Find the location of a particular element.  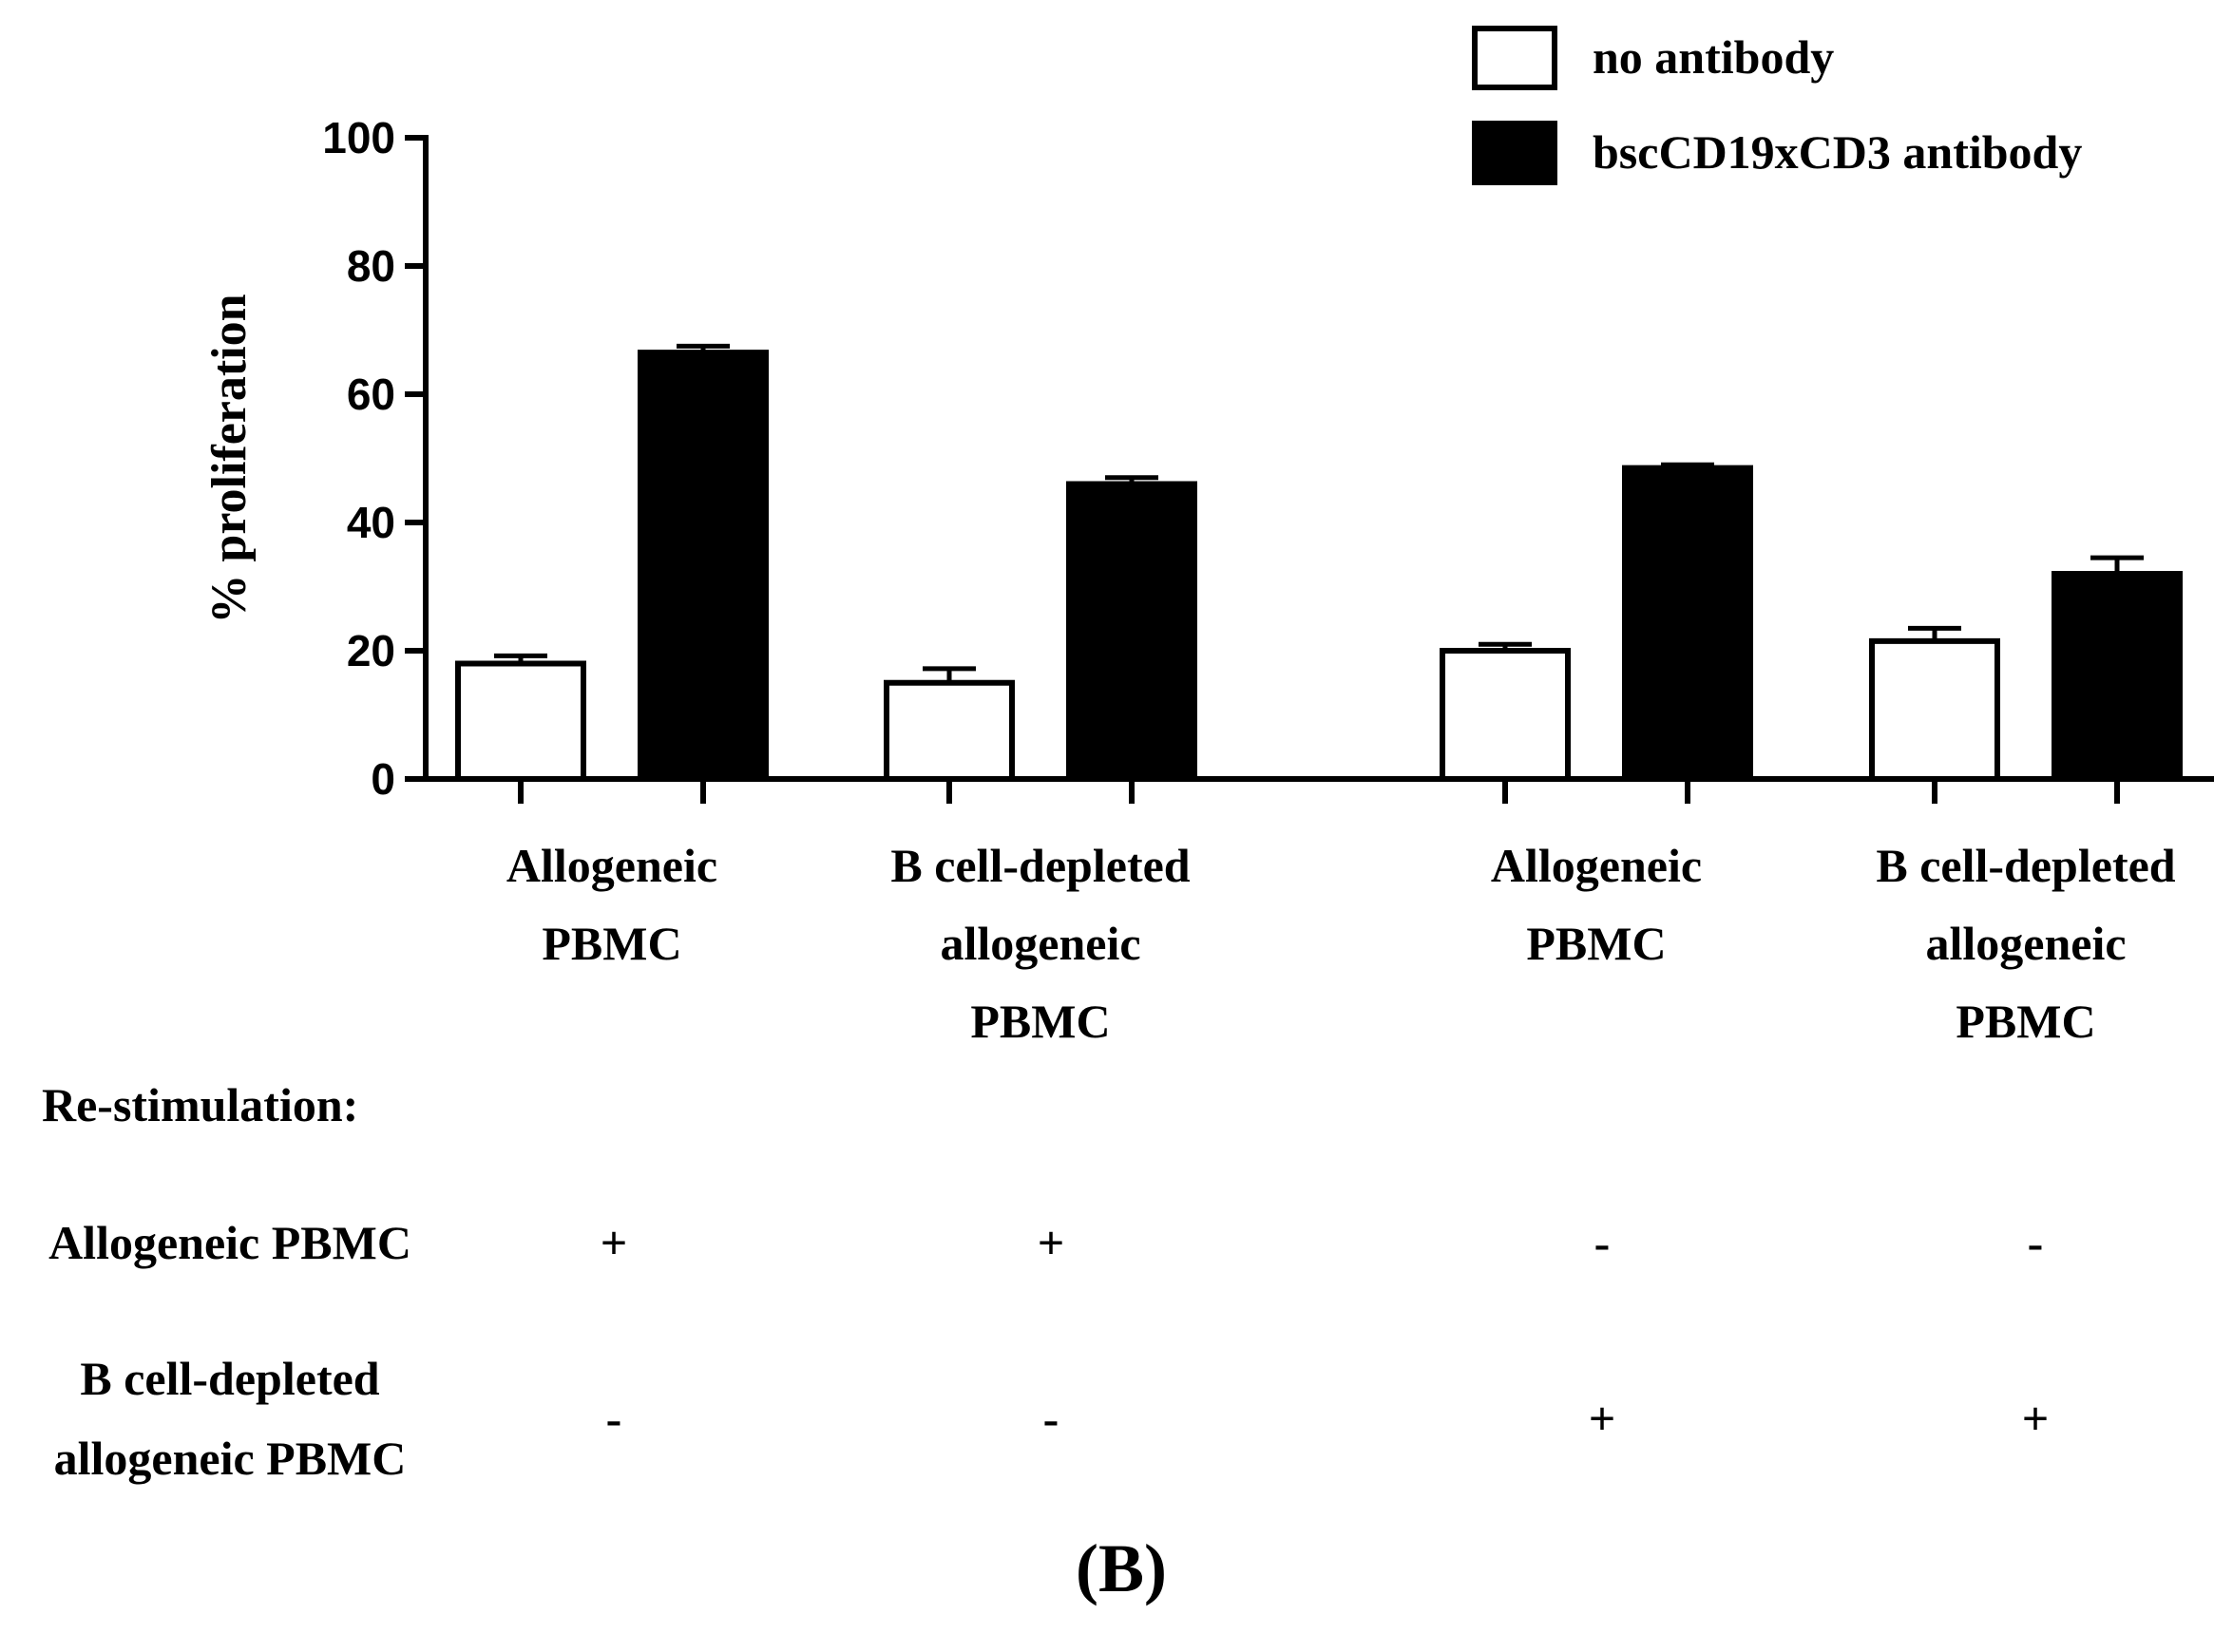

y-tick-label: 20 is located at coordinates (371, 650).